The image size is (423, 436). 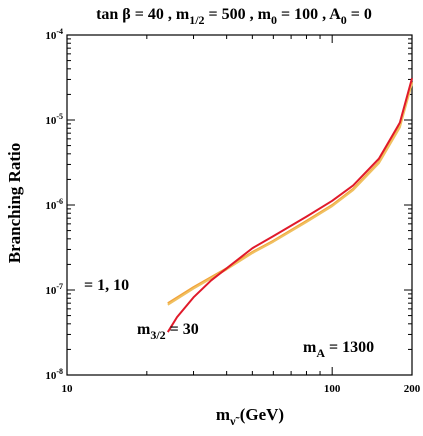 I want to click on annotation-m32-30: m3/2 = 30, so click(x=168, y=331).